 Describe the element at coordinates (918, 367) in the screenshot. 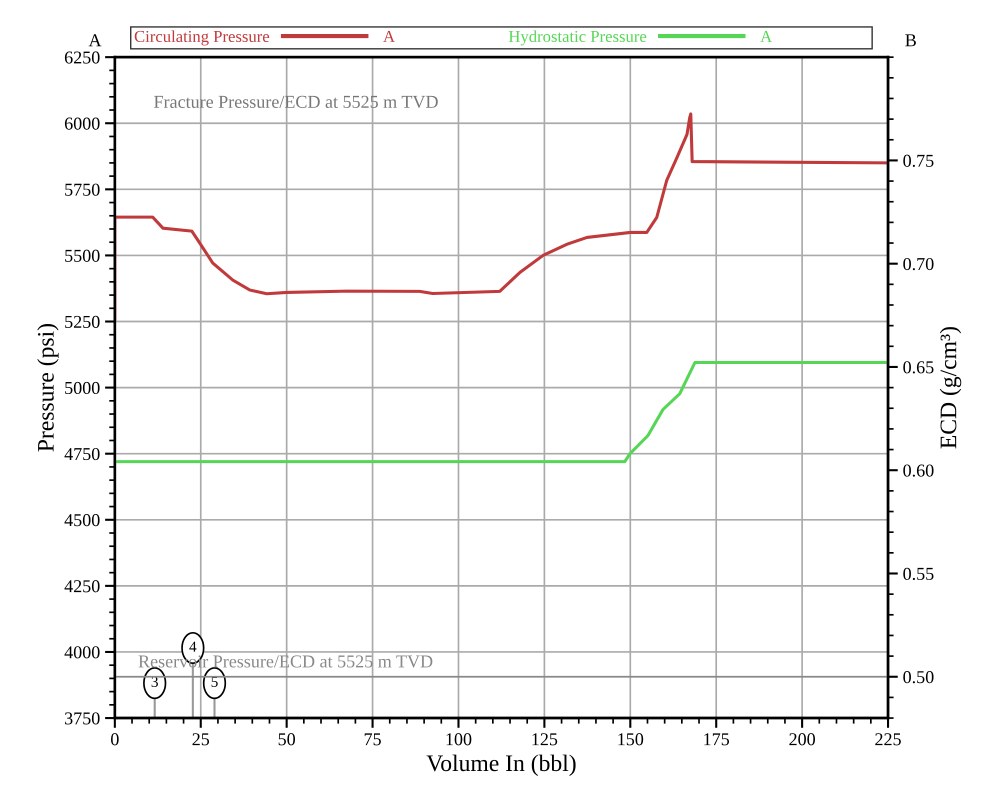

I see `y2-tick-label: 0.65` at that location.